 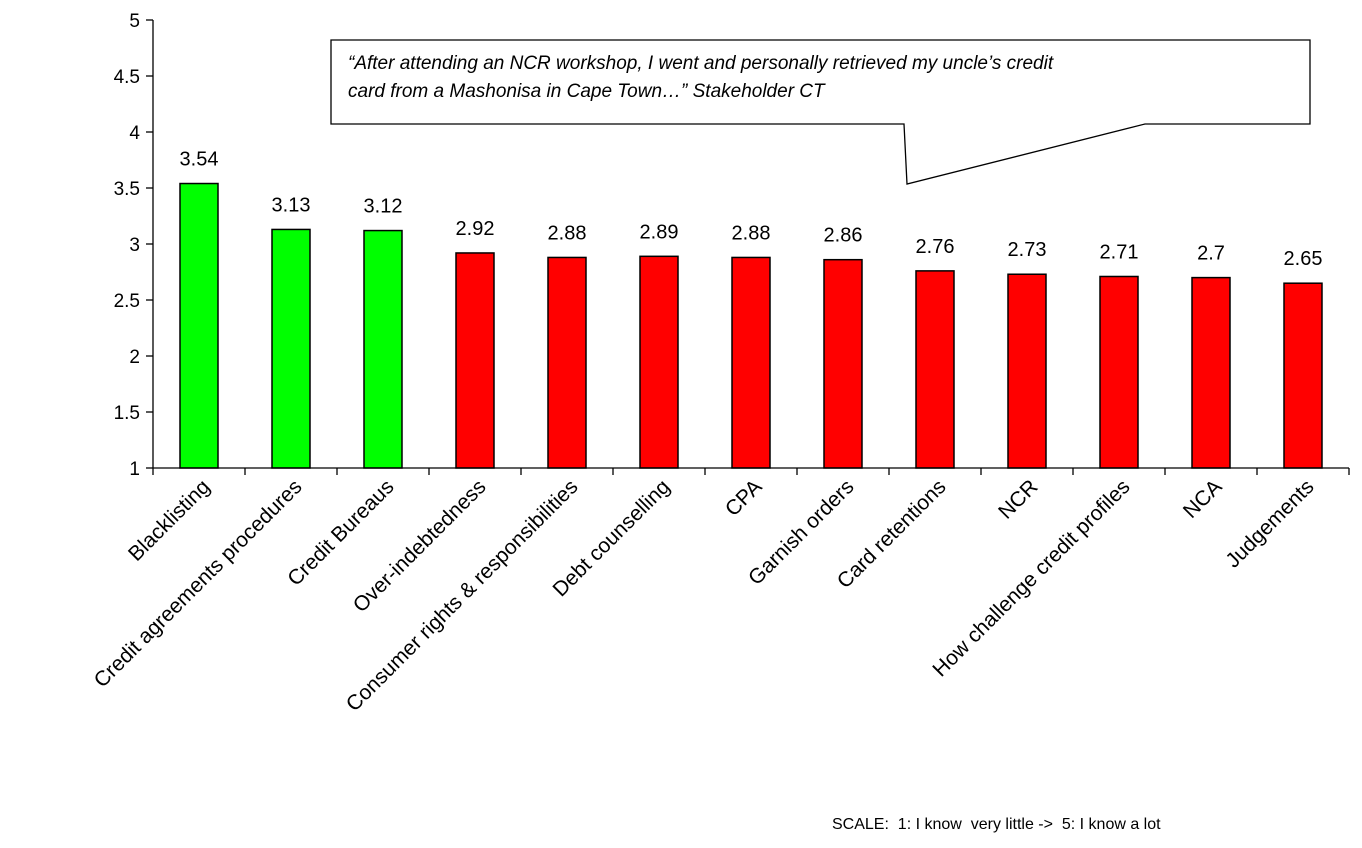 I want to click on data-label: 3.13, so click(x=291, y=205).